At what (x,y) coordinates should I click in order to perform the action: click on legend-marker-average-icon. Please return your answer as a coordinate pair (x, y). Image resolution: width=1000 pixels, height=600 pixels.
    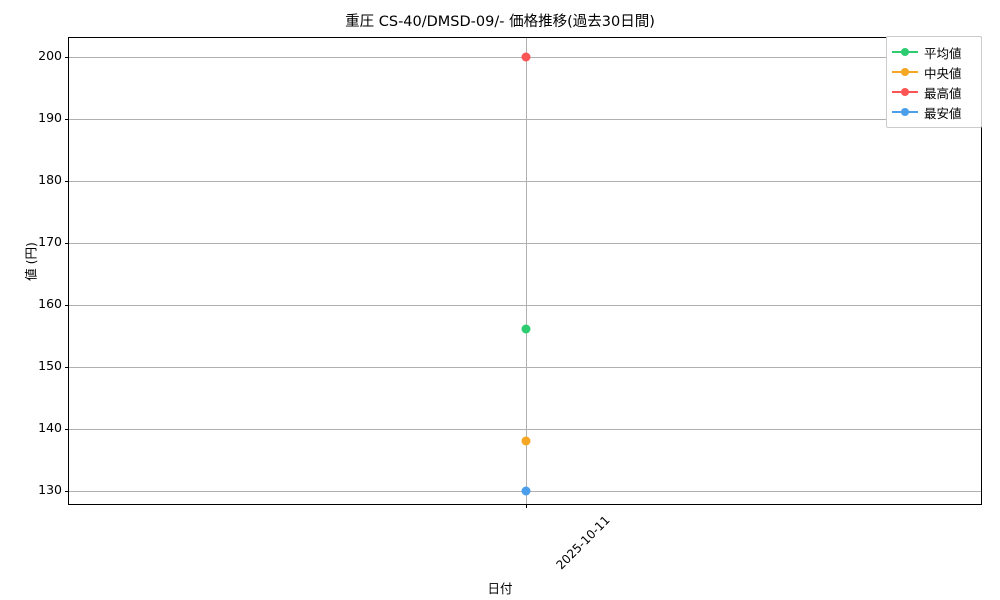
    Looking at the image, I should click on (905, 52).